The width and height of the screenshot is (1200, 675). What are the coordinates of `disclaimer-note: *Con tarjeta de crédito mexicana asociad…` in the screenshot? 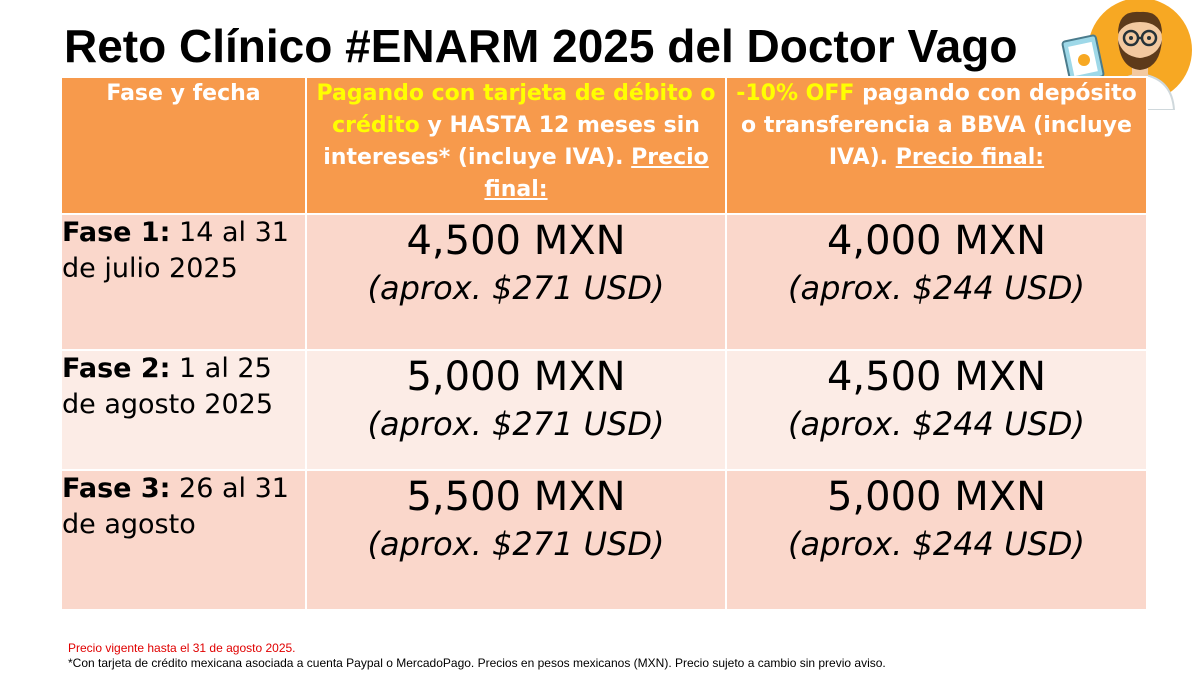 It's located at (477, 663).